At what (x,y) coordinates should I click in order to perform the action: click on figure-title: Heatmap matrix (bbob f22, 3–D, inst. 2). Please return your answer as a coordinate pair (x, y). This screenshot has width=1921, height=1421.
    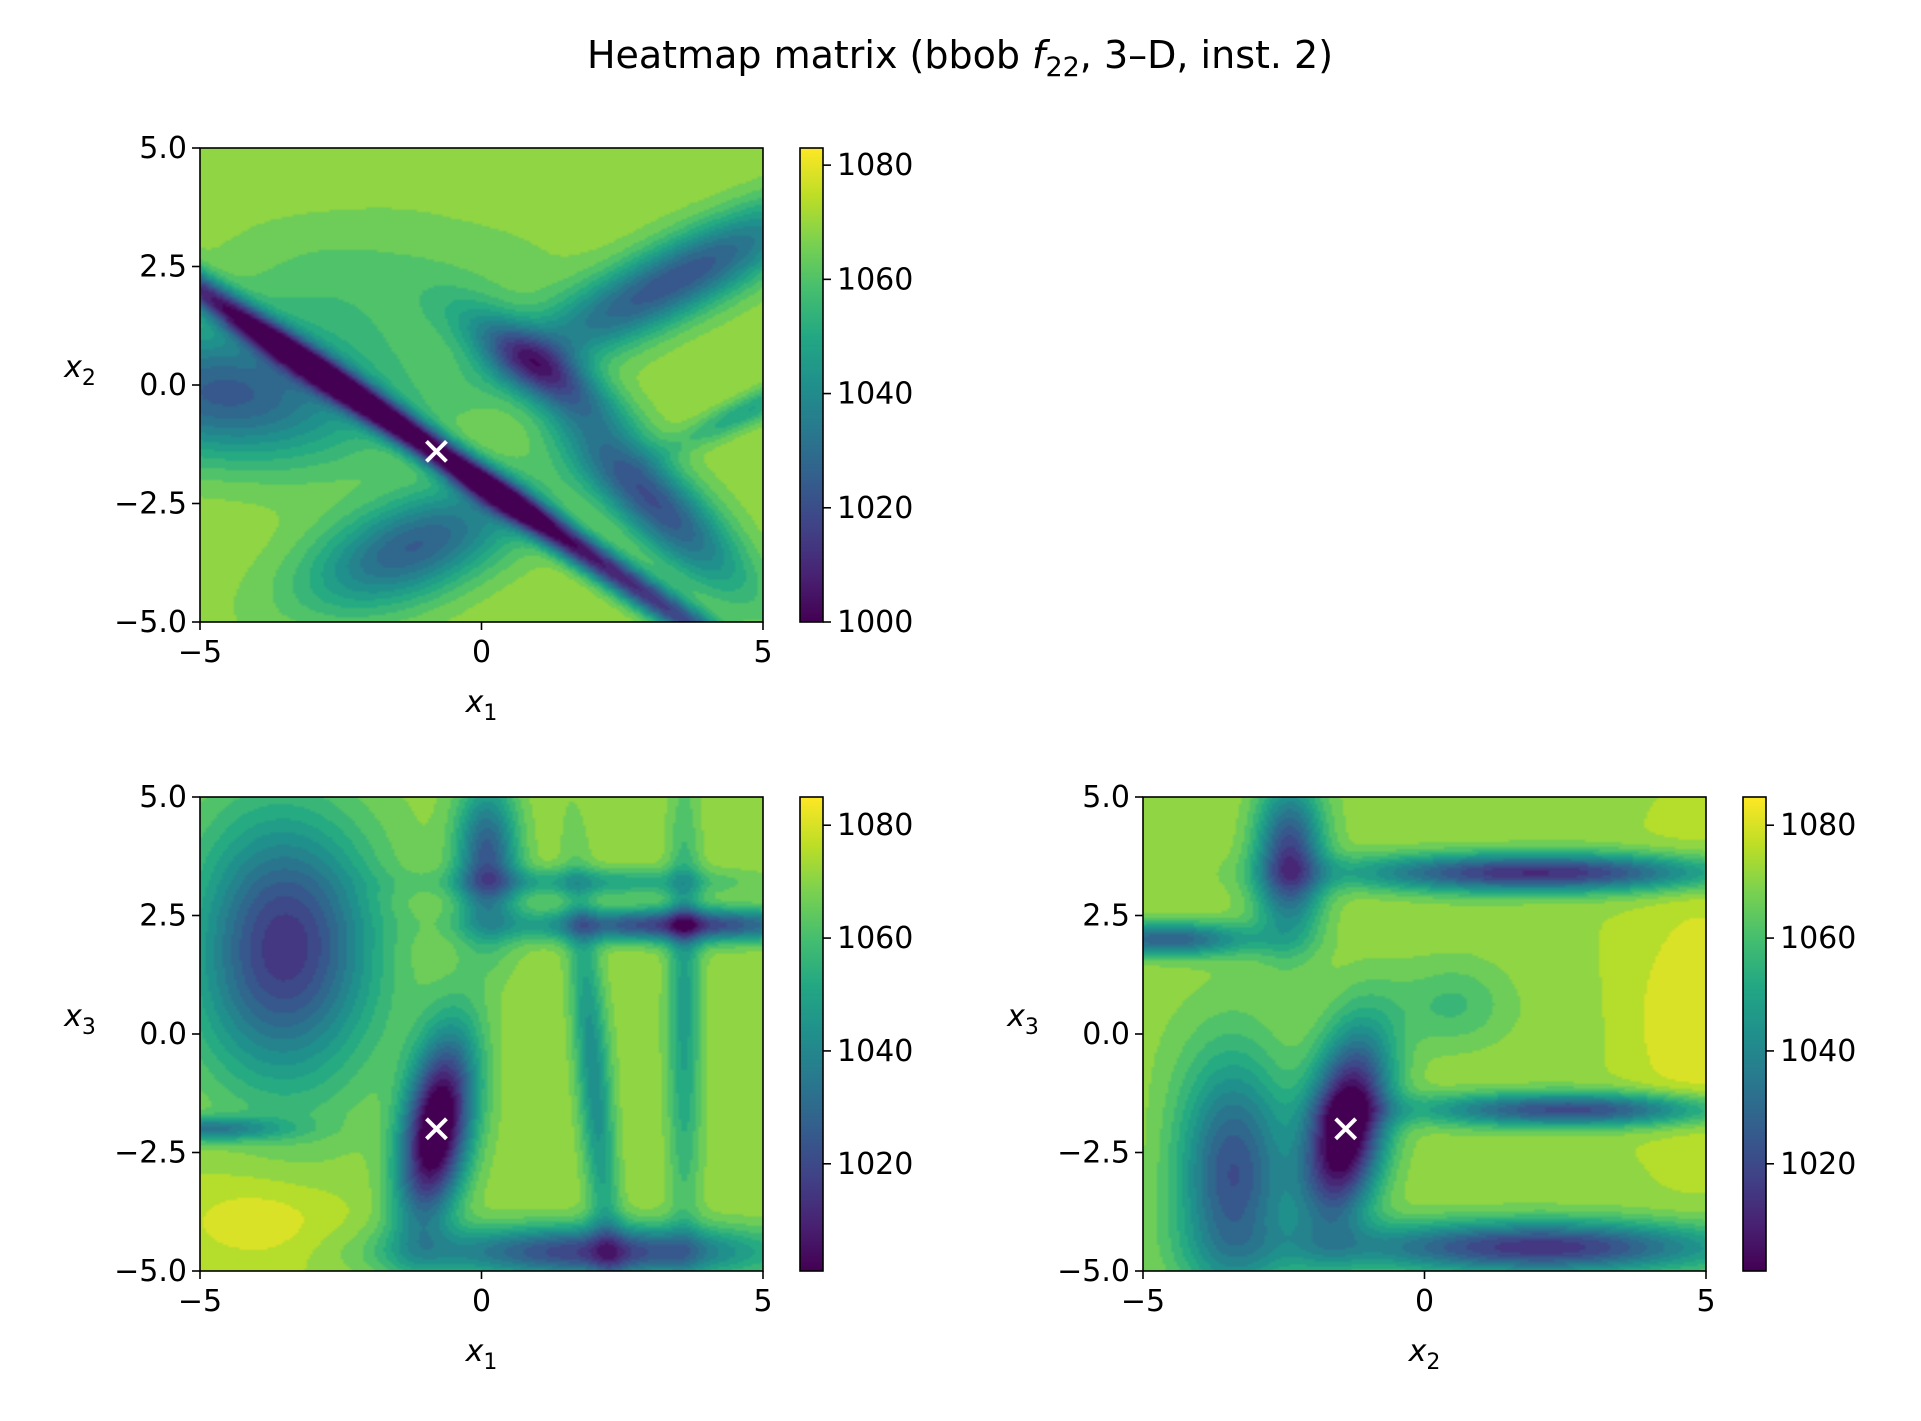
    Looking at the image, I should click on (960, 58).